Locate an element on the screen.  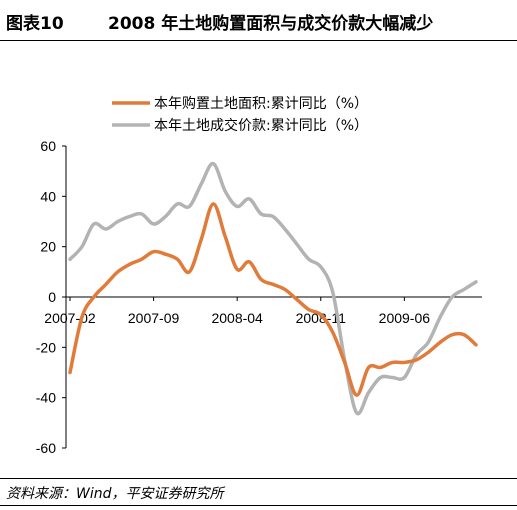
figure-label: 图表10 is located at coordinates (35, 24).